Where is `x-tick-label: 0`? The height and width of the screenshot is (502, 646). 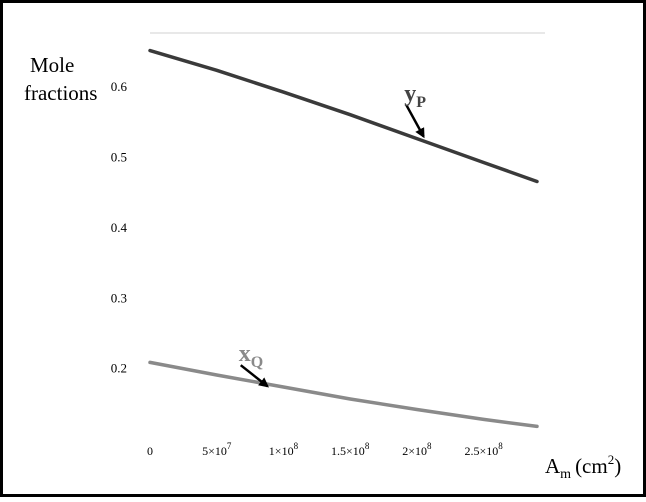
x-tick-label: 0 is located at coordinates (150, 451).